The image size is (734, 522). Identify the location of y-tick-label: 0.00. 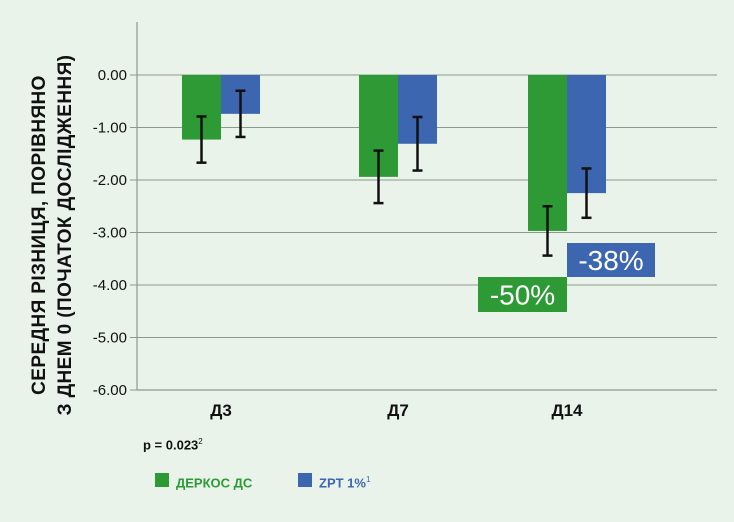
(112, 75).